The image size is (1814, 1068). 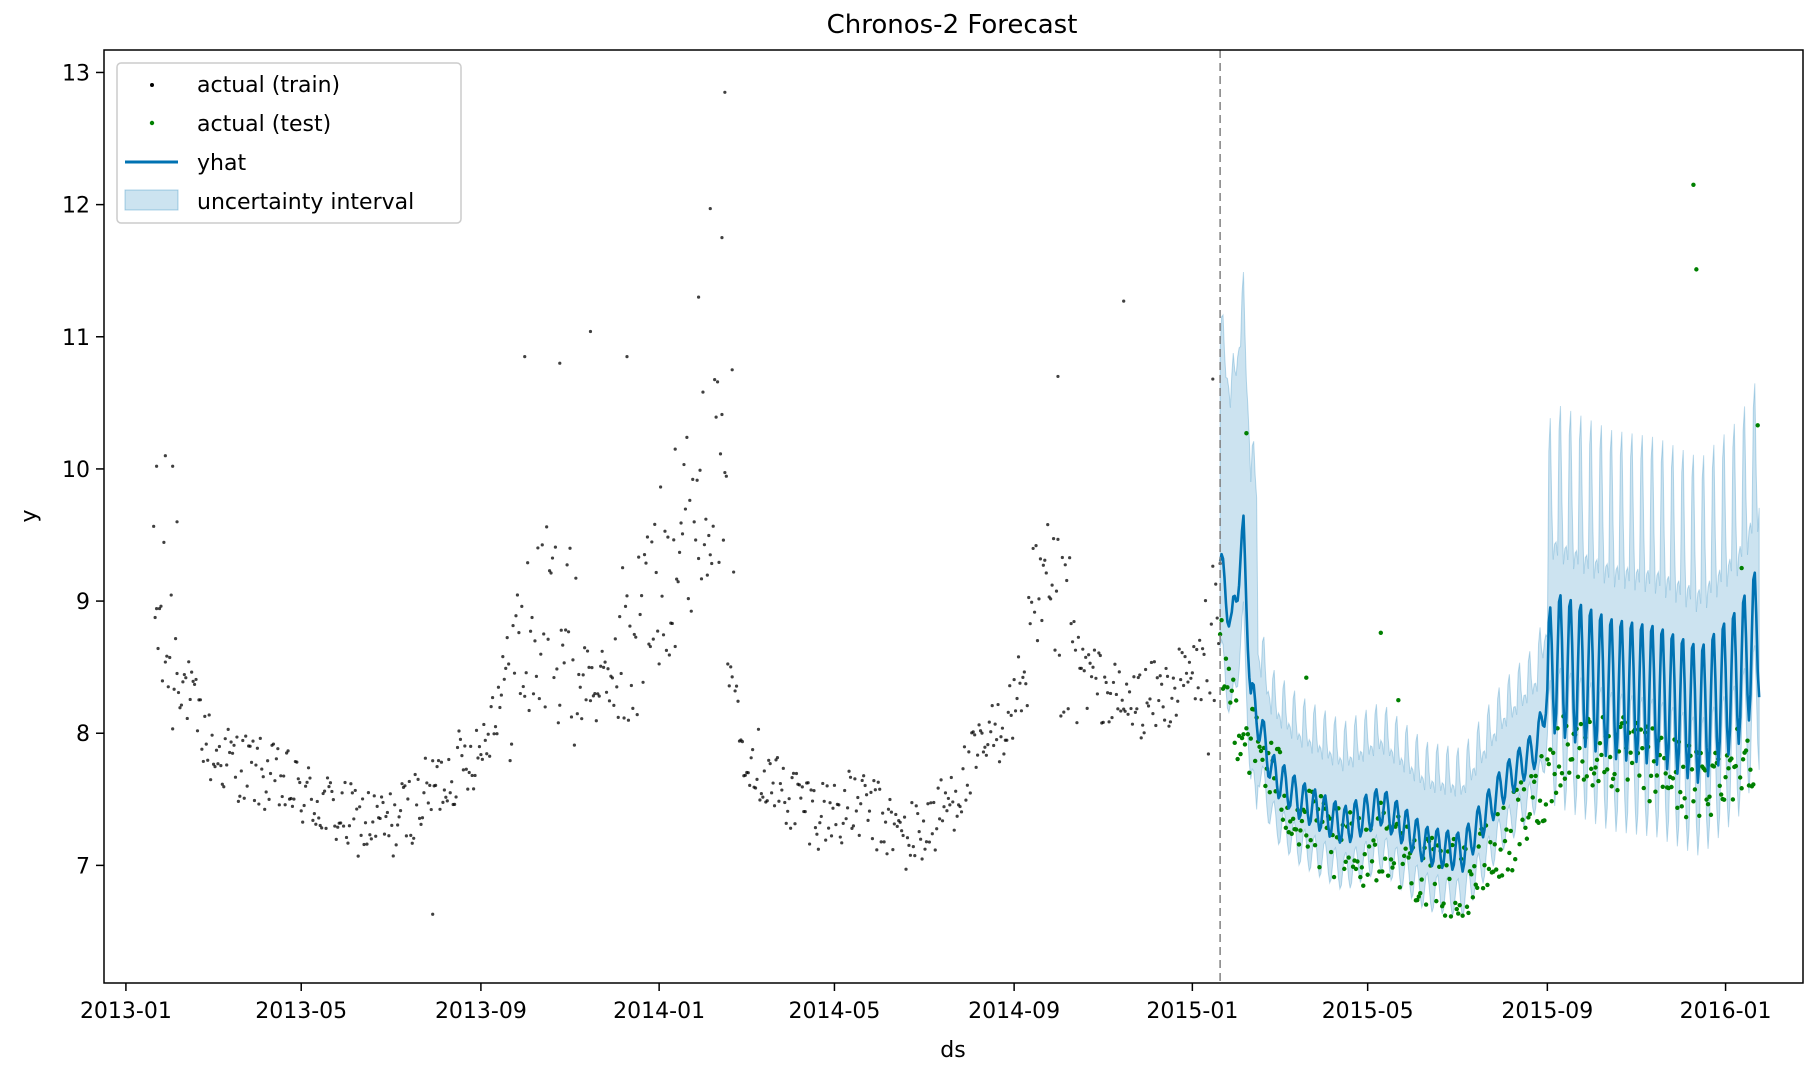 What do you see at coordinates (83, 470) in the screenshot?
I see `y-axis-ticks: 7 8 9 10 11 12 13` at bounding box center [83, 470].